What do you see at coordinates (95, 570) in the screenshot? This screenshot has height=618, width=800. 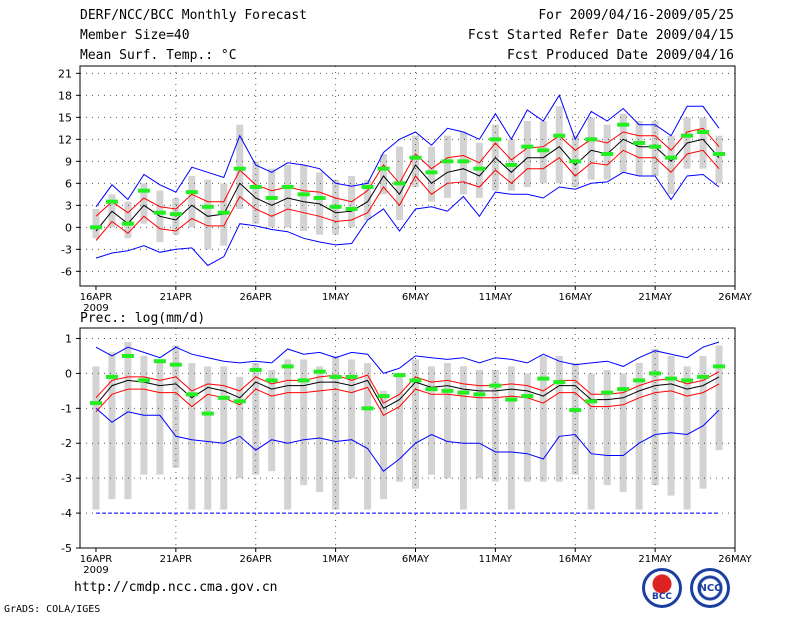 I see `x-year-label: 2009` at bounding box center [95, 570].